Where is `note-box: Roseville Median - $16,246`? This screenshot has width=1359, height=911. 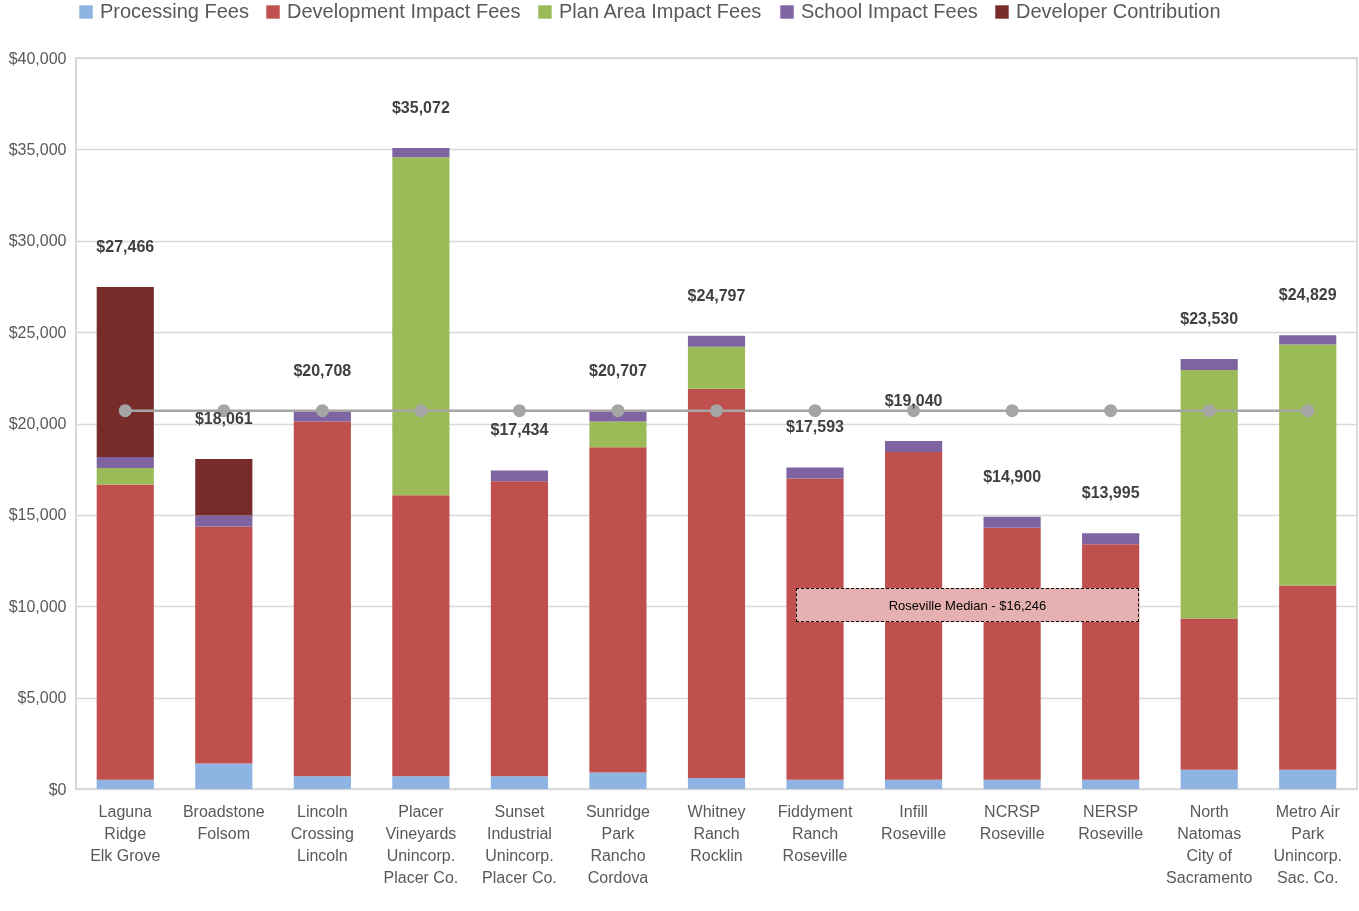
note-box: Roseville Median - $16,246 is located at coordinates (967, 605).